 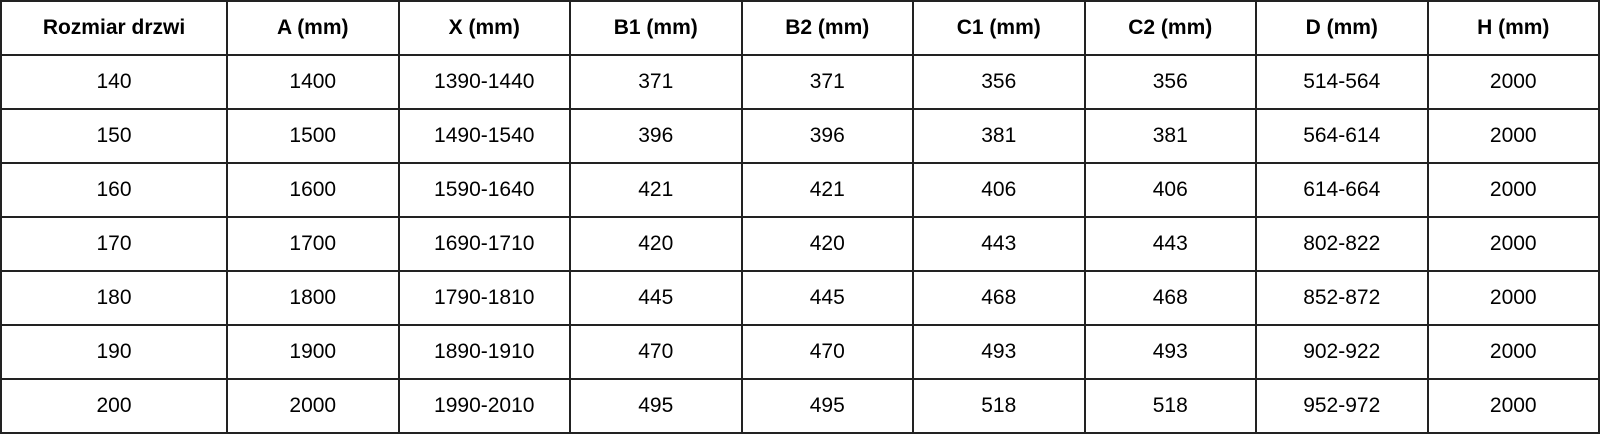 What do you see at coordinates (1342, 28) in the screenshot?
I see `column-header: D (mm)` at bounding box center [1342, 28].